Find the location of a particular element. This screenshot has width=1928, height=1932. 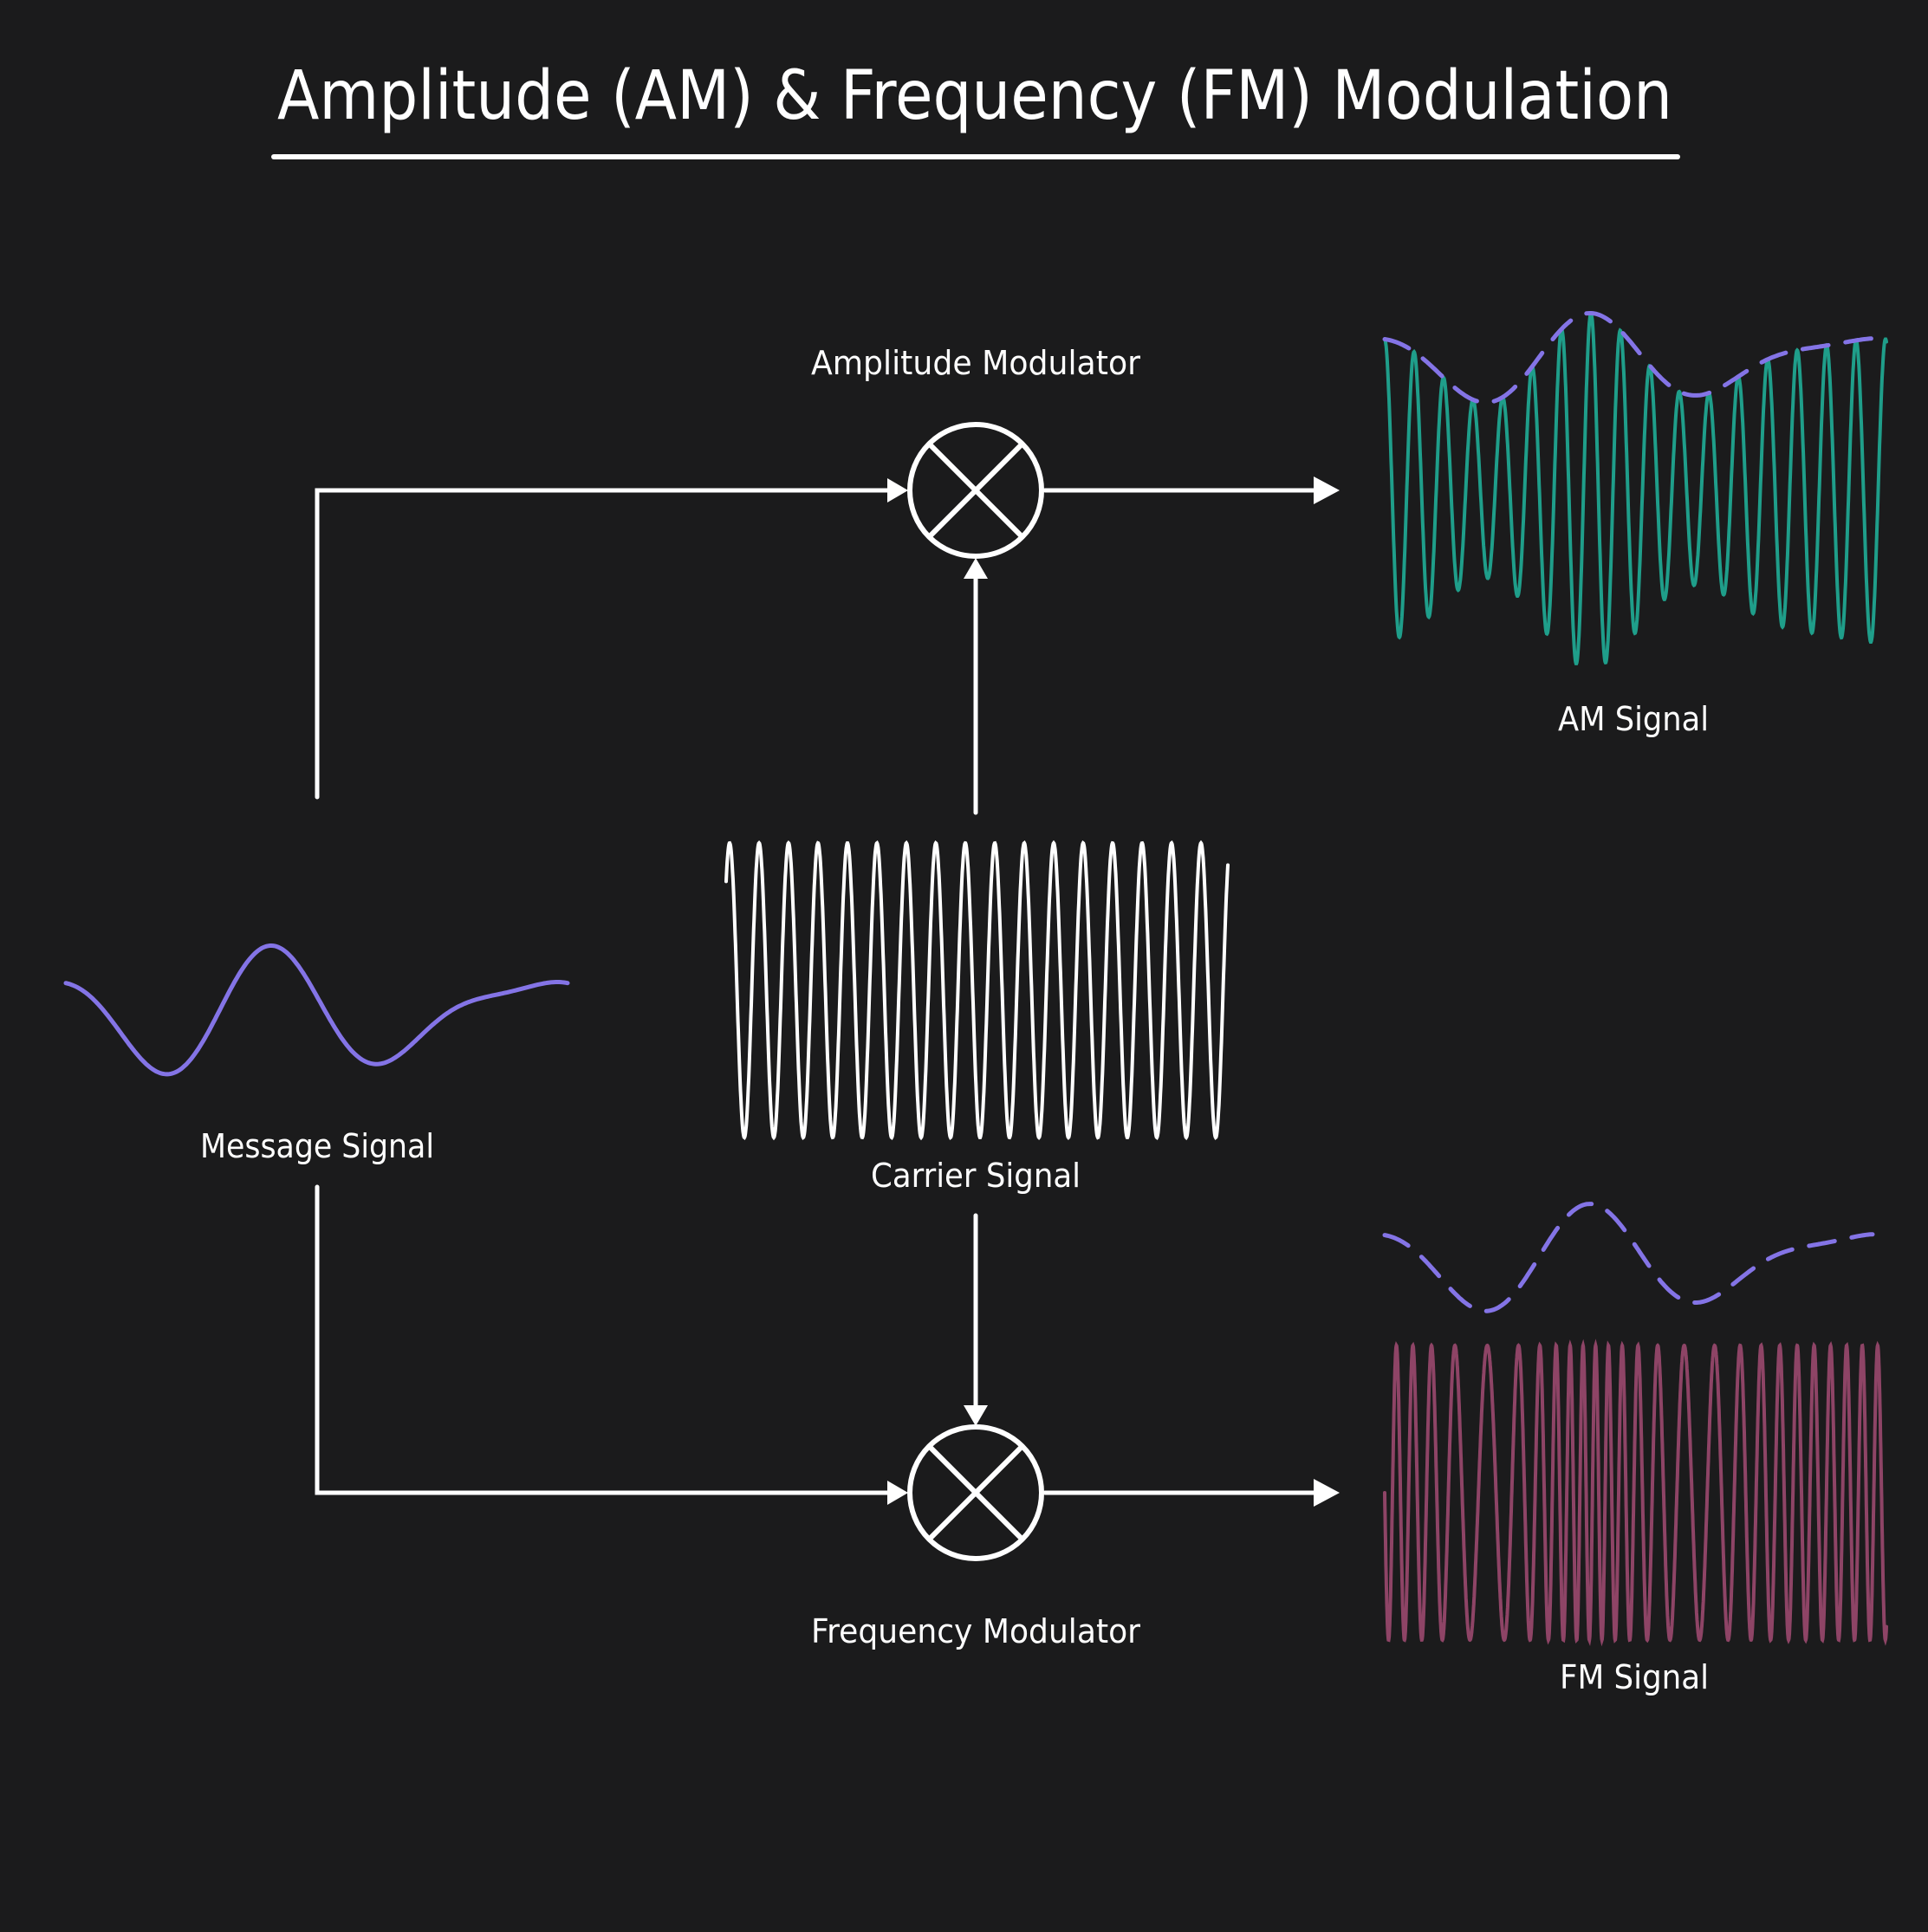

am-signal-label: AM Signal is located at coordinates (1633, 719).